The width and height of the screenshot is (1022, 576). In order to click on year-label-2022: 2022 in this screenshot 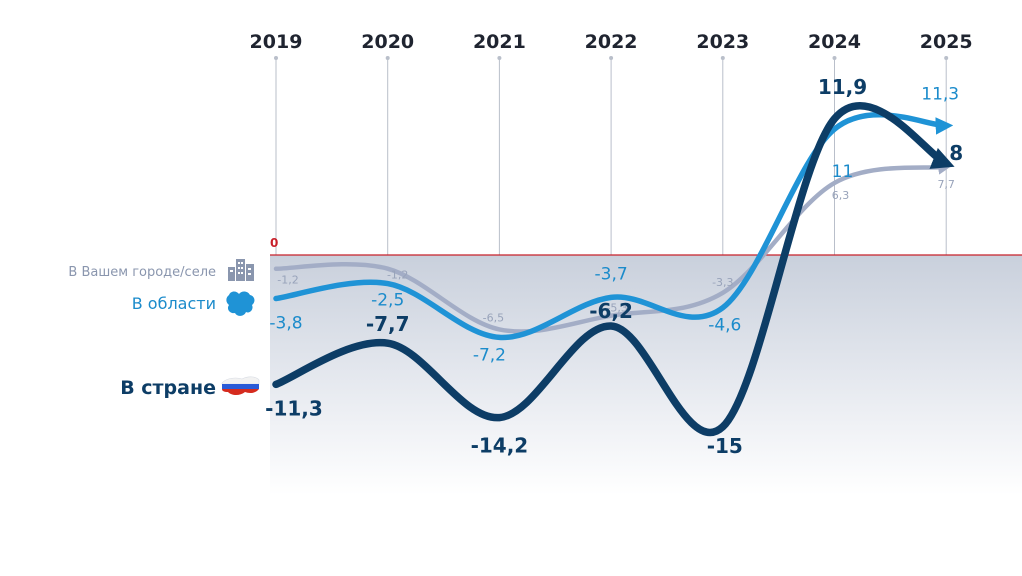, I will do `click(611, 42)`.